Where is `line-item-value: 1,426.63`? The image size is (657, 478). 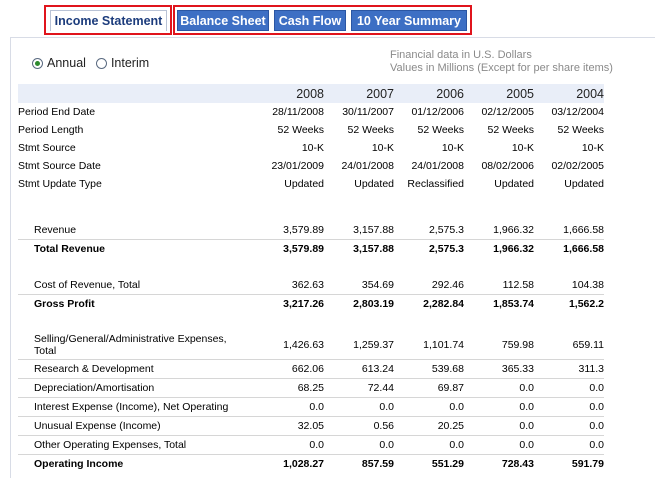
line-item-value: 1,426.63 is located at coordinates (284, 345).